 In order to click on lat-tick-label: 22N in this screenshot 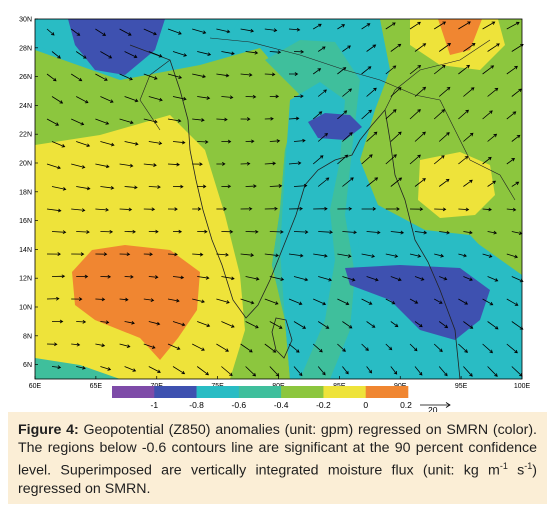, I will do `click(25, 135)`.